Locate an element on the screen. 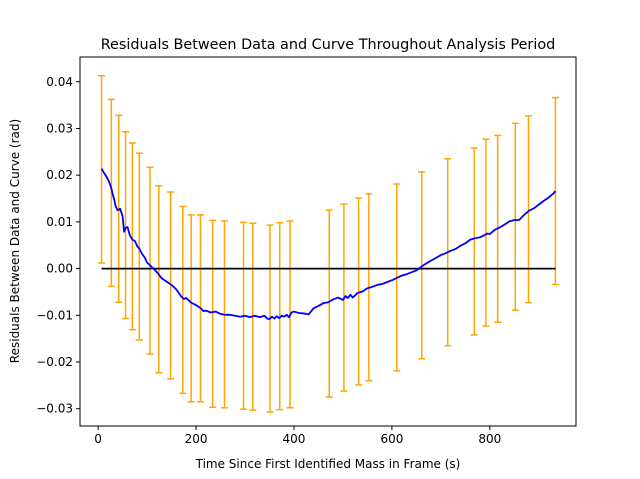 This screenshot has width=640, height=479. x-tick-label: 200 is located at coordinates (196, 439).